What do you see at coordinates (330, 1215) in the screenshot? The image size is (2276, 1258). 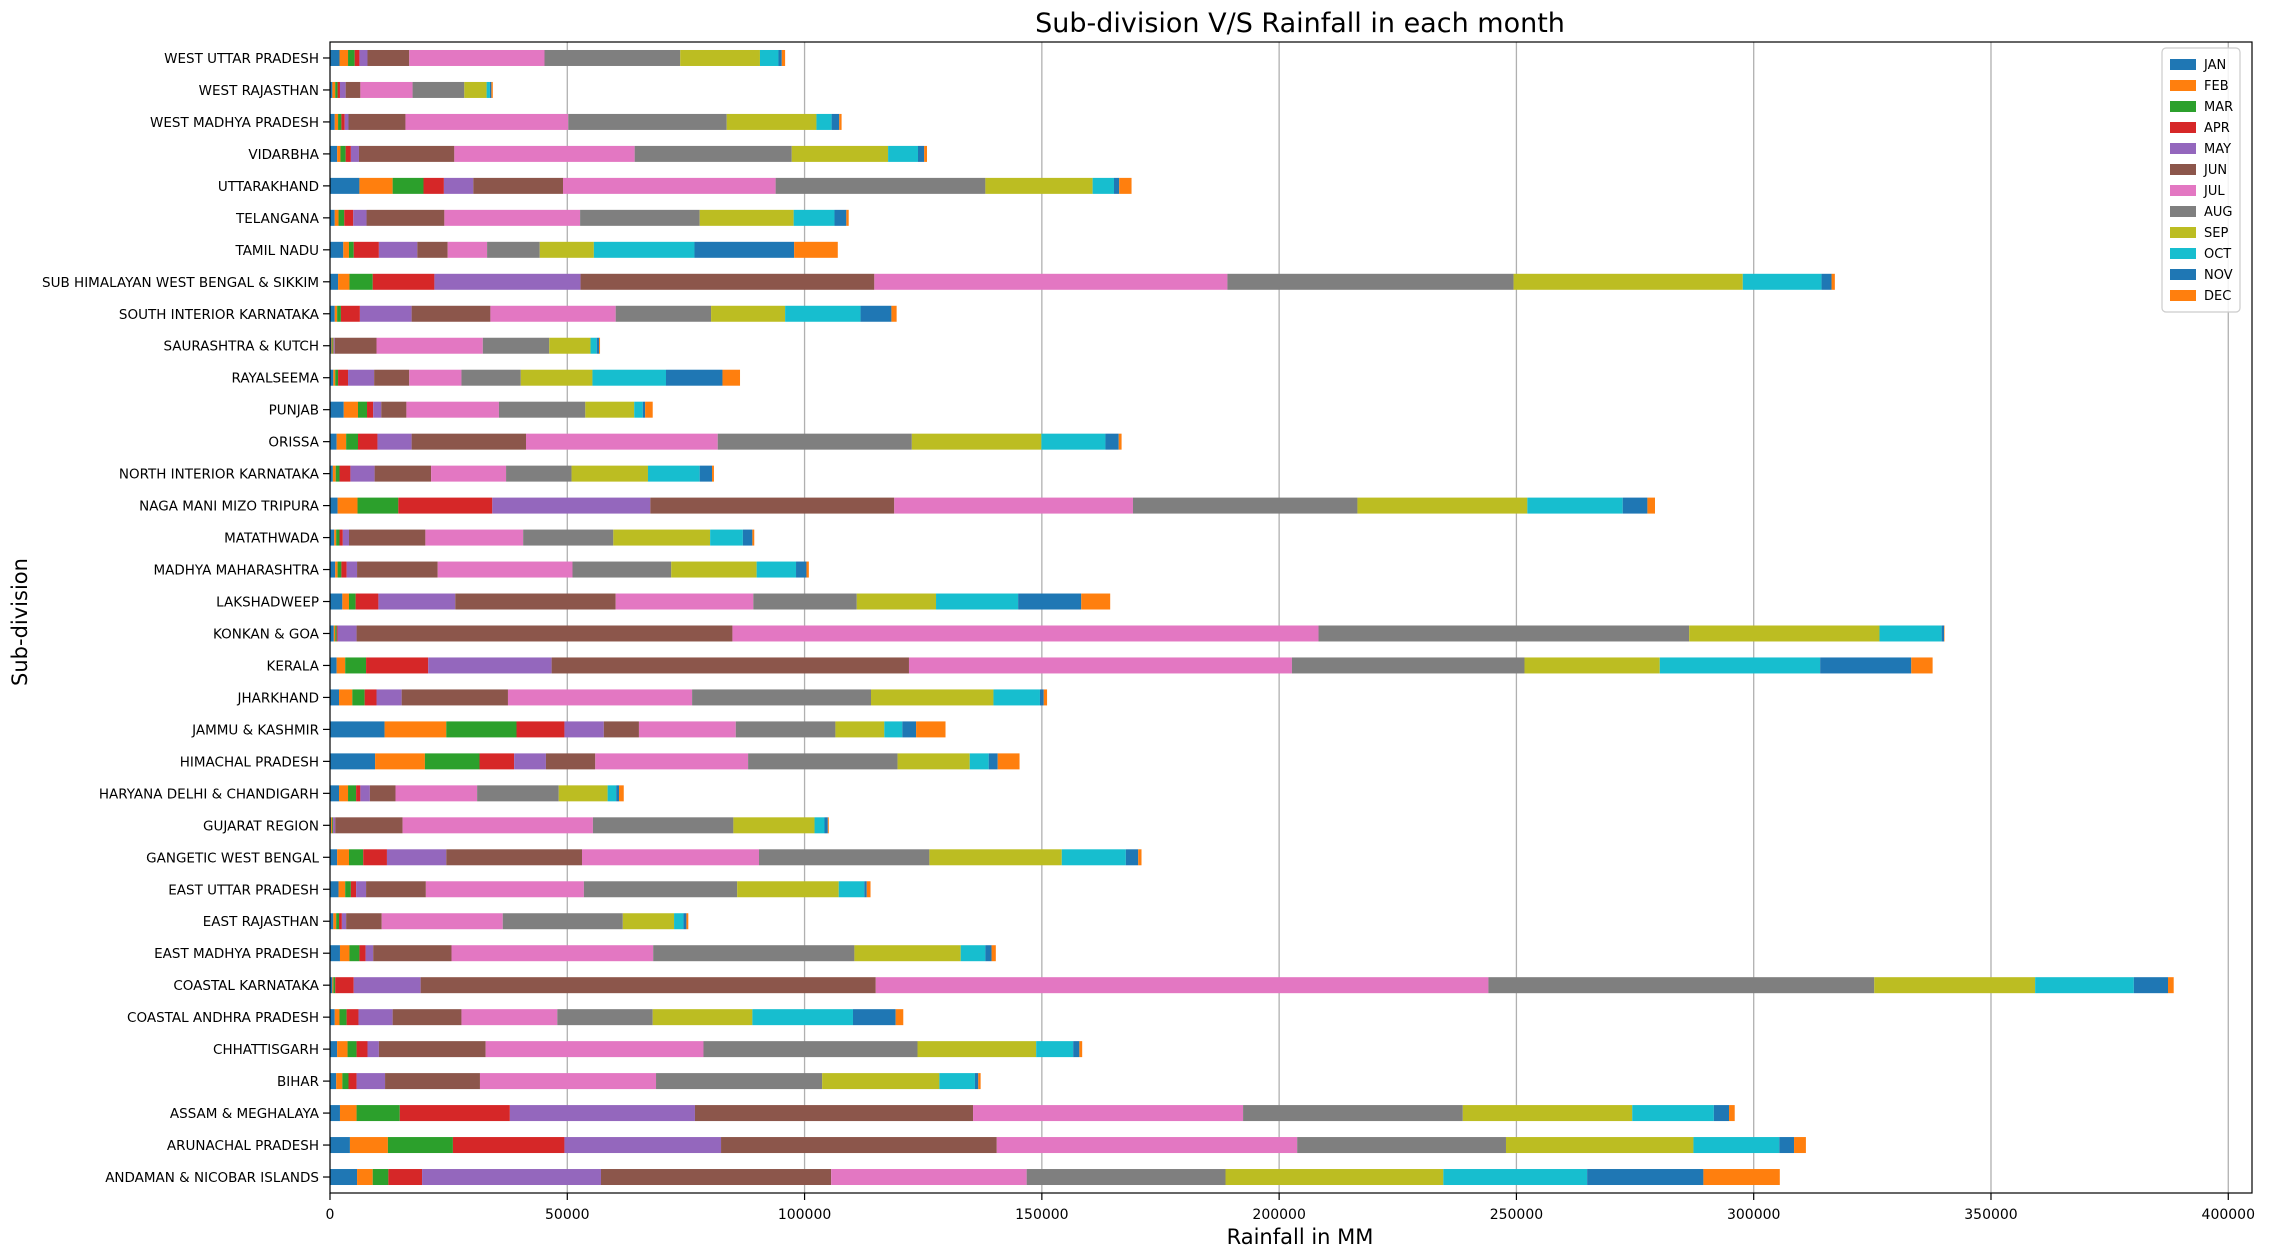 I see `x-tick-label: 0` at bounding box center [330, 1215].